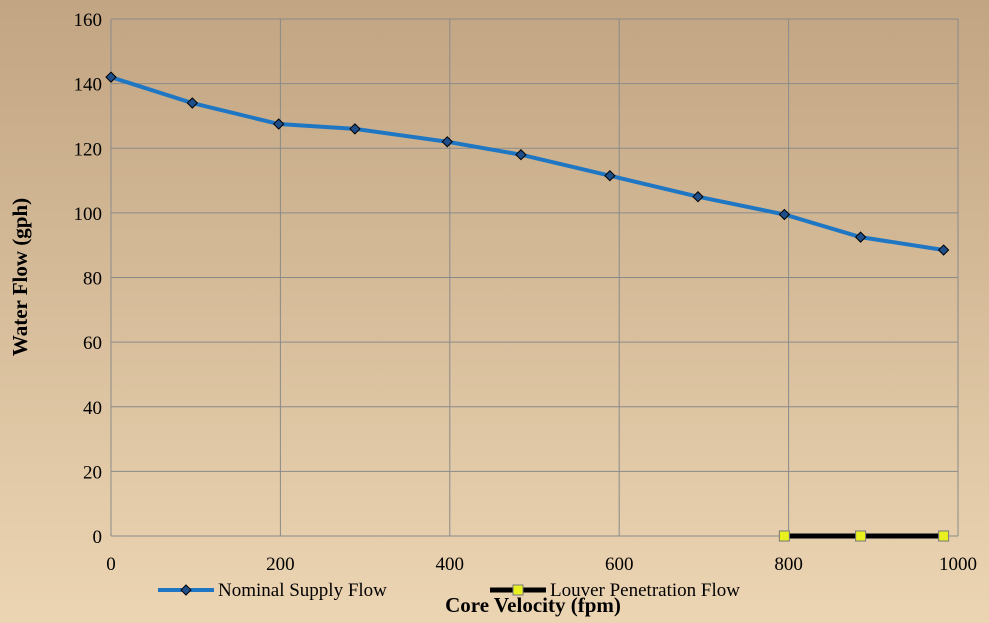 The image size is (989, 623). What do you see at coordinates (645, 590) in the screenshot?
I see `legend-label: Louver Penetration Flow` at bounding box center [645, 590].